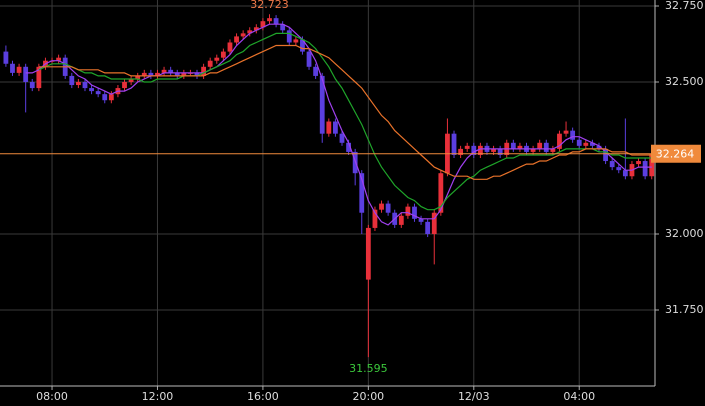  Describe the element at coordinates (269, 5) in the screenshot. I see `high-label: 32.723` at that location.